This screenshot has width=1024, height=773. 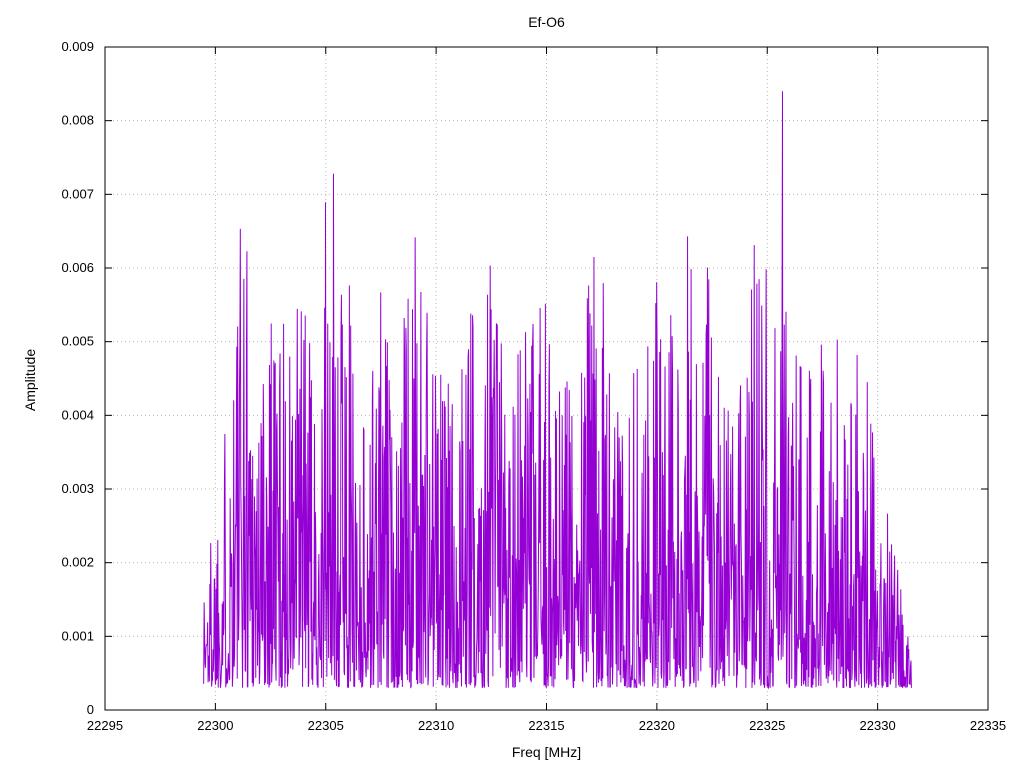 What do you see at coordinates (878, 725) in the screenshot?
I see `x-tick-label: 22330` at bounding box center [878, 725].